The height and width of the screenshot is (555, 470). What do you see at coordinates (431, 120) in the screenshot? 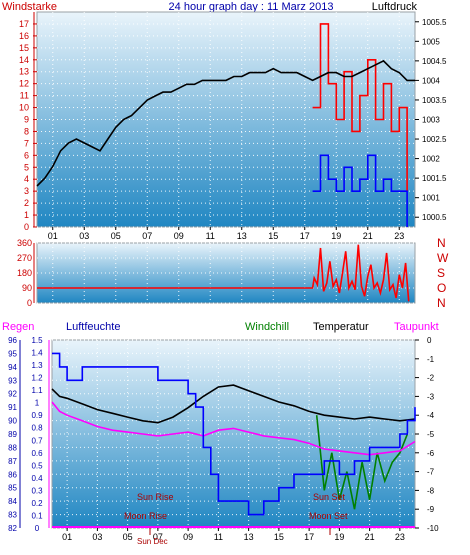
I see `pressure-tick-label: 1003` at bounding box center [431, 120].